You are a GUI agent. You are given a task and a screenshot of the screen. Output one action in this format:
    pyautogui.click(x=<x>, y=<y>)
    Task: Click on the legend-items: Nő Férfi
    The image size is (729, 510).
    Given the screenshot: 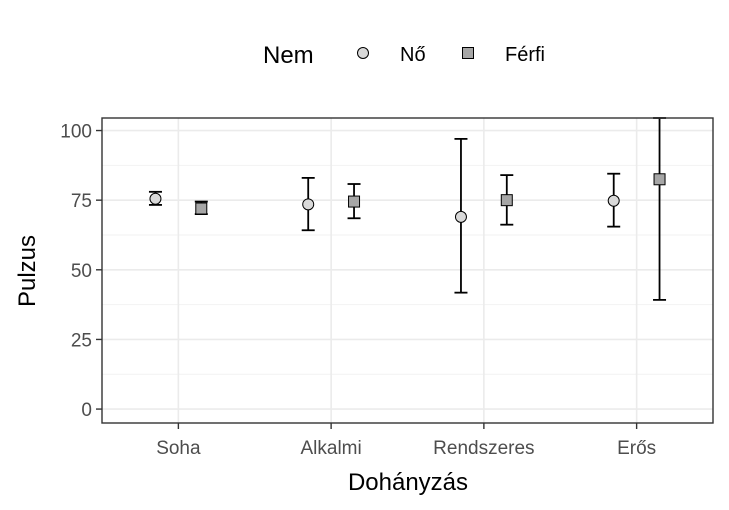 What is the action you would take?
    pyautogui.click(x=451, y=55)
    